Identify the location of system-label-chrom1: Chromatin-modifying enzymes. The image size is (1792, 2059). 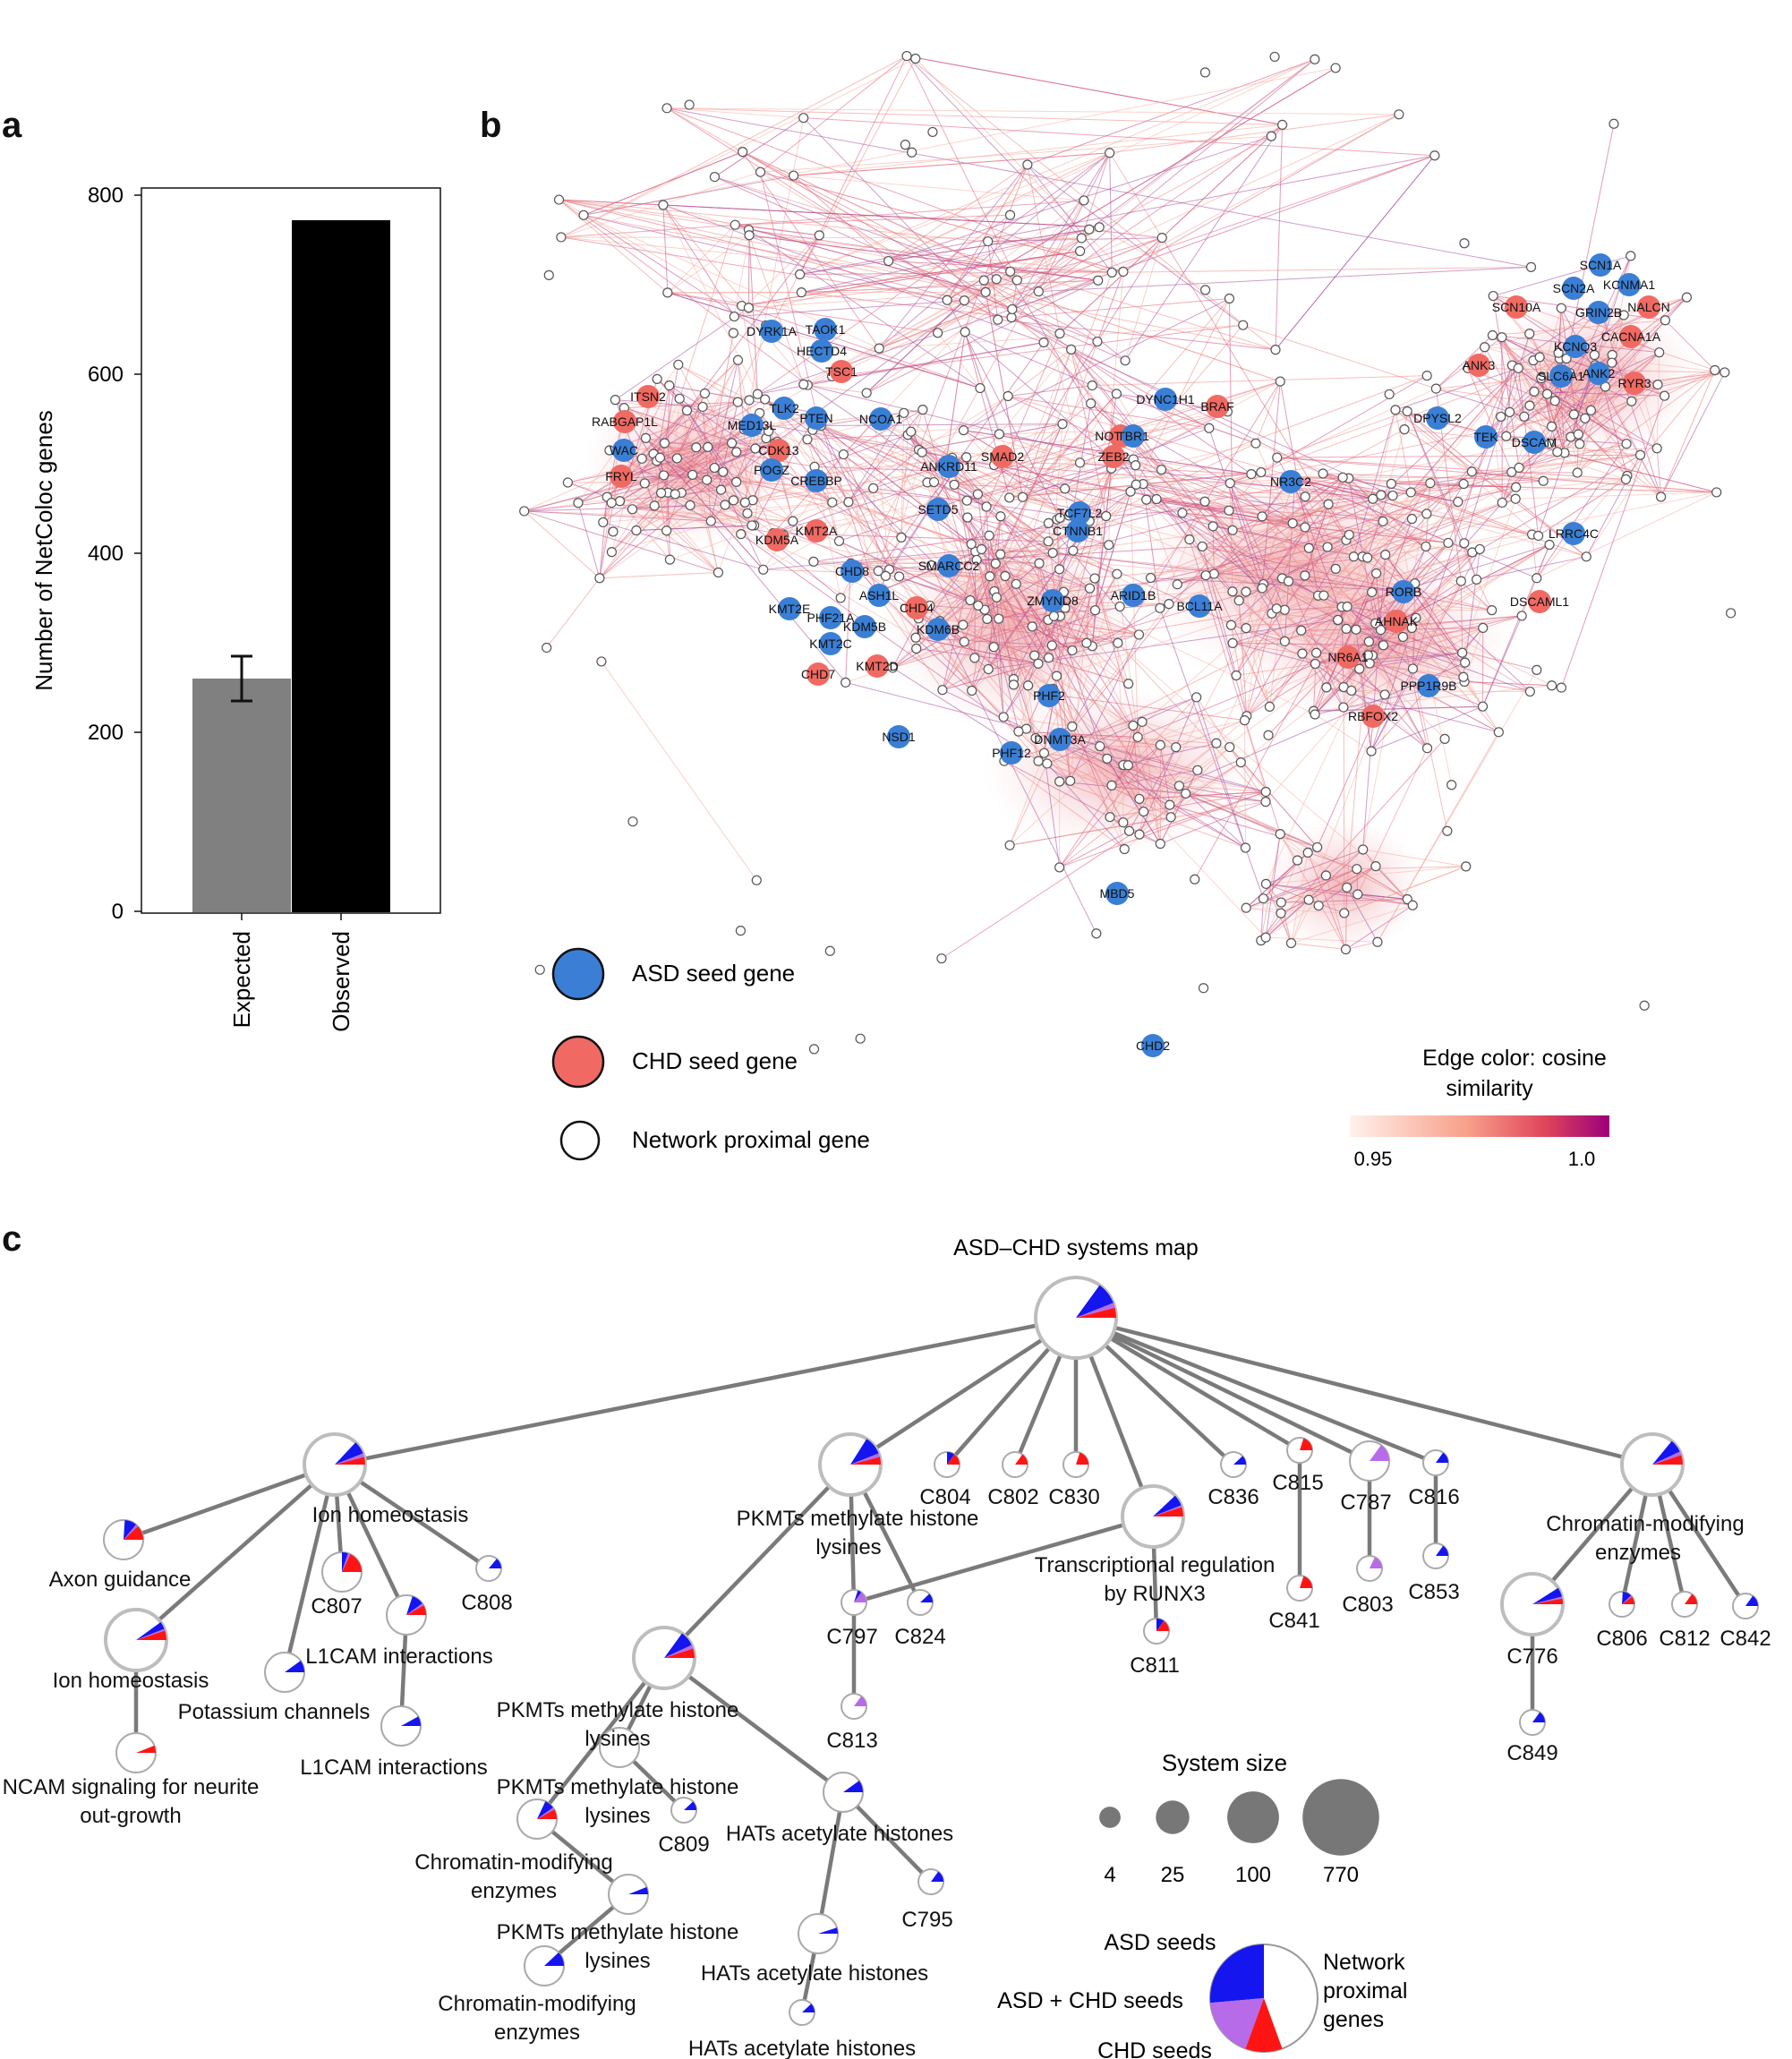
(1645, 1538).